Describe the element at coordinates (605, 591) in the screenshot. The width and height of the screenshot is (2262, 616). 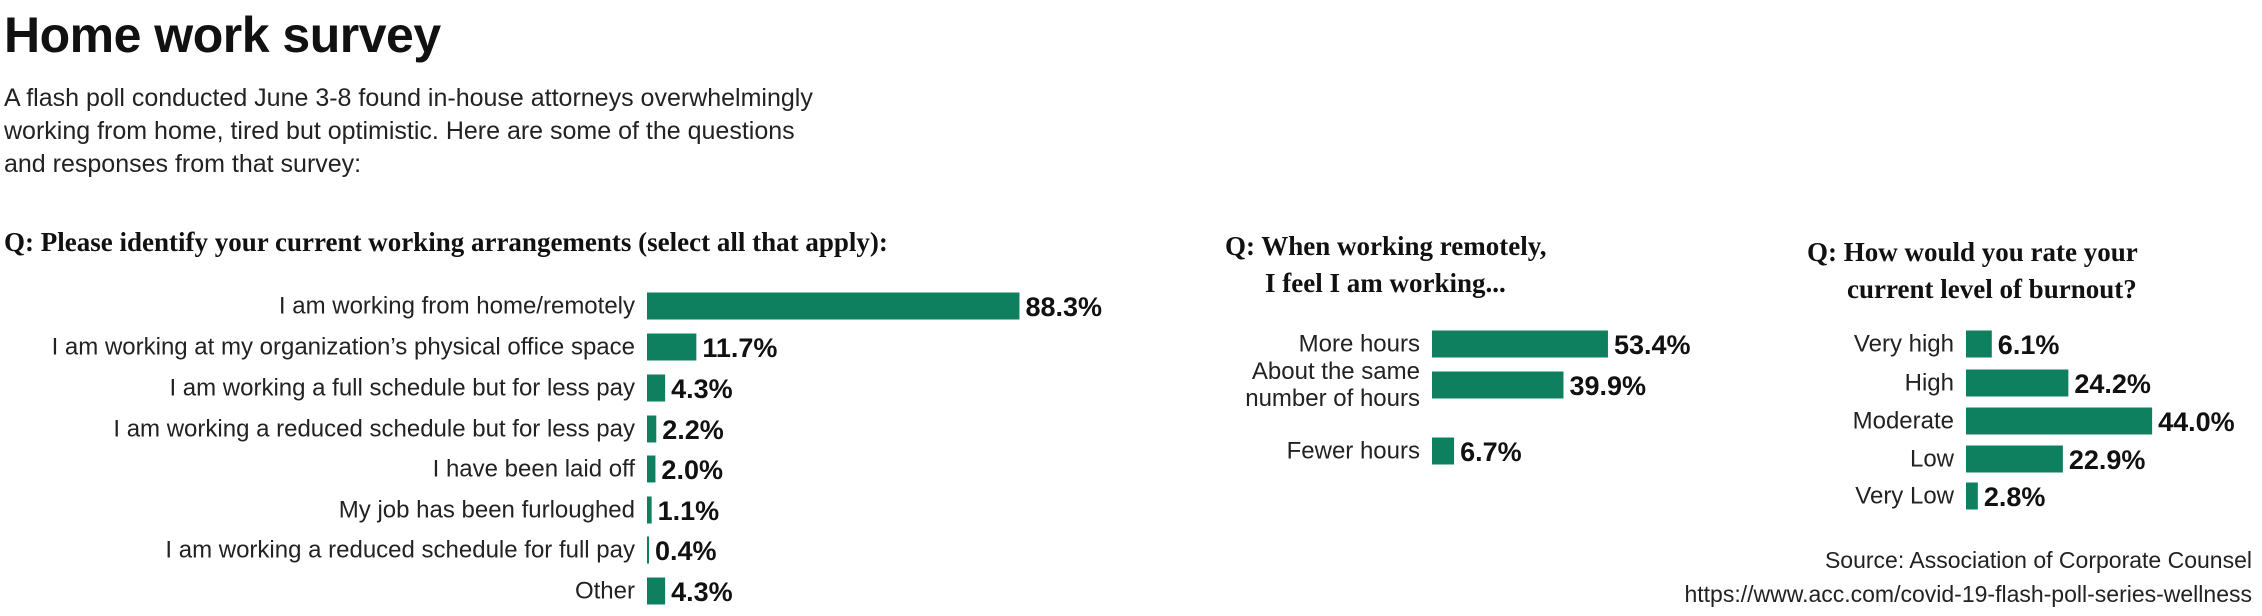
I see `category-label: Other` at that location.